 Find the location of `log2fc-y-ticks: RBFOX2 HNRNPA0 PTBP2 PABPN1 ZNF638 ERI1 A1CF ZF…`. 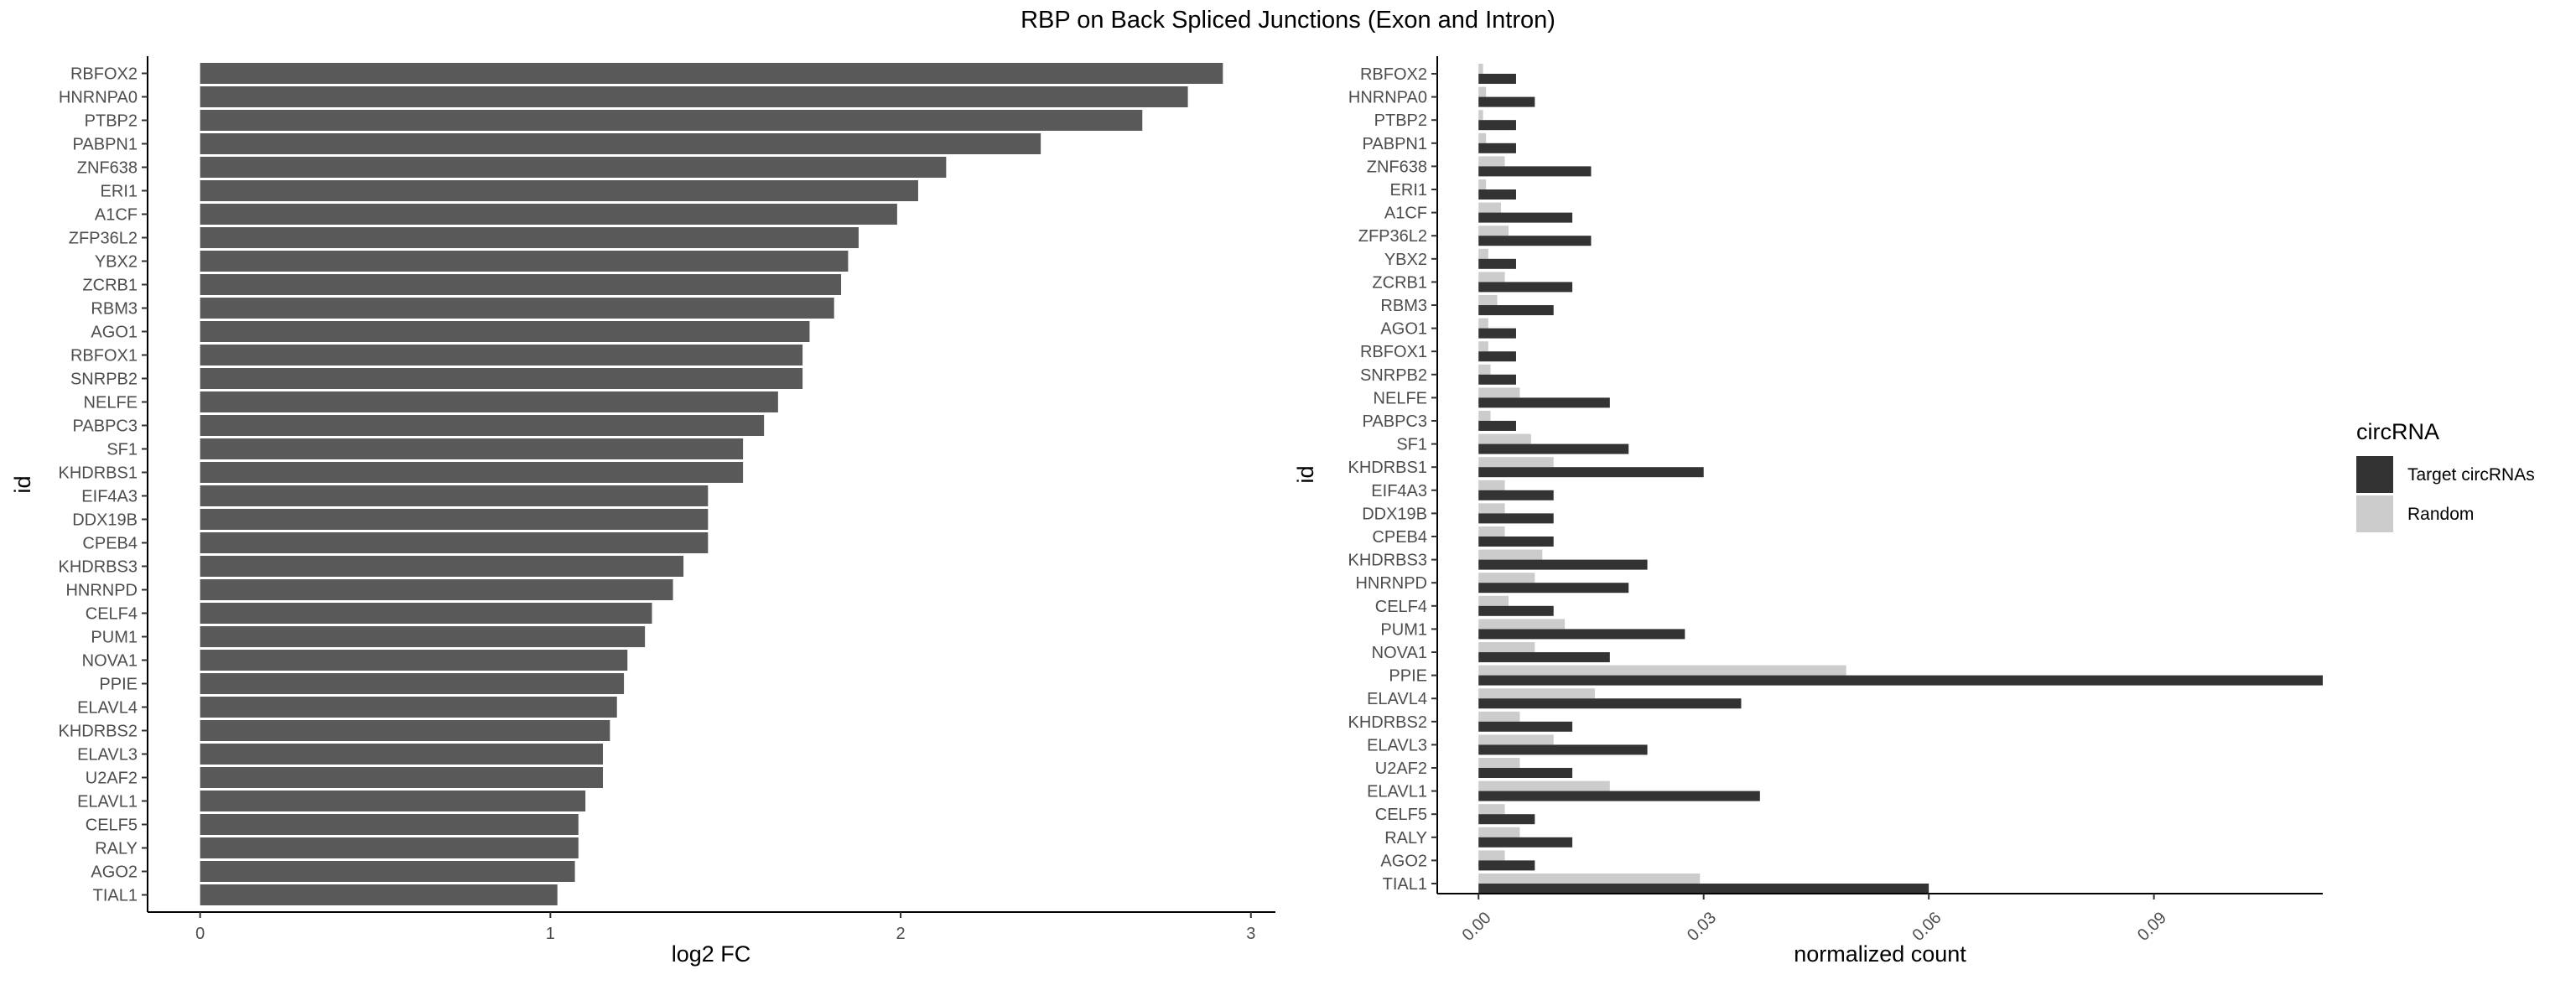

log2fc-y-ticks: RBFOX2 HNRNPA0 PTBP2 PABPN1 ZNF638 ERI1 A1CF ZF… is located at coordinates (103, 485).